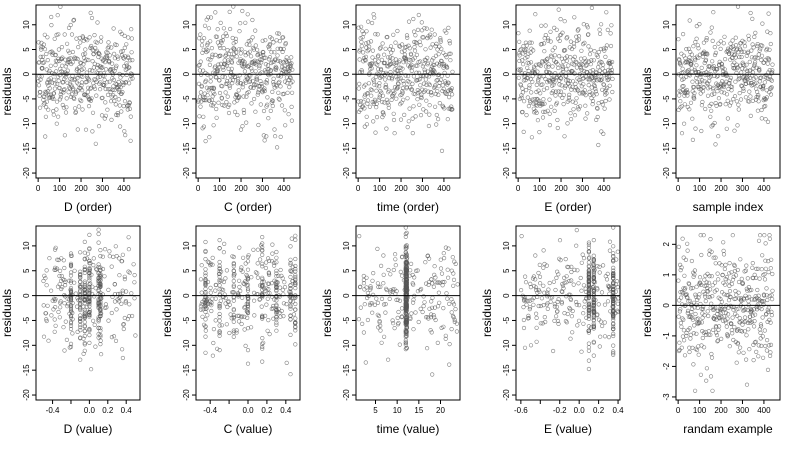 This screenshot has height=455, width=800. Describe the element at coordinates (506, 24) in the screenshot. I see `y-tick-label: 10` at that location.